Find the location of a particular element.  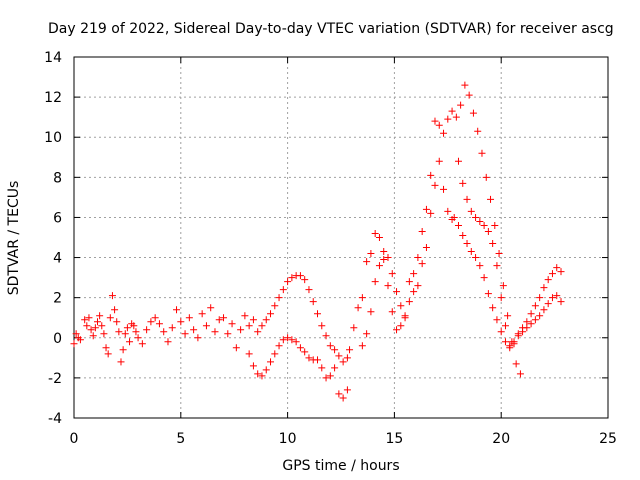

series-rise-to-peak-a is located at coordinates (405, 227).